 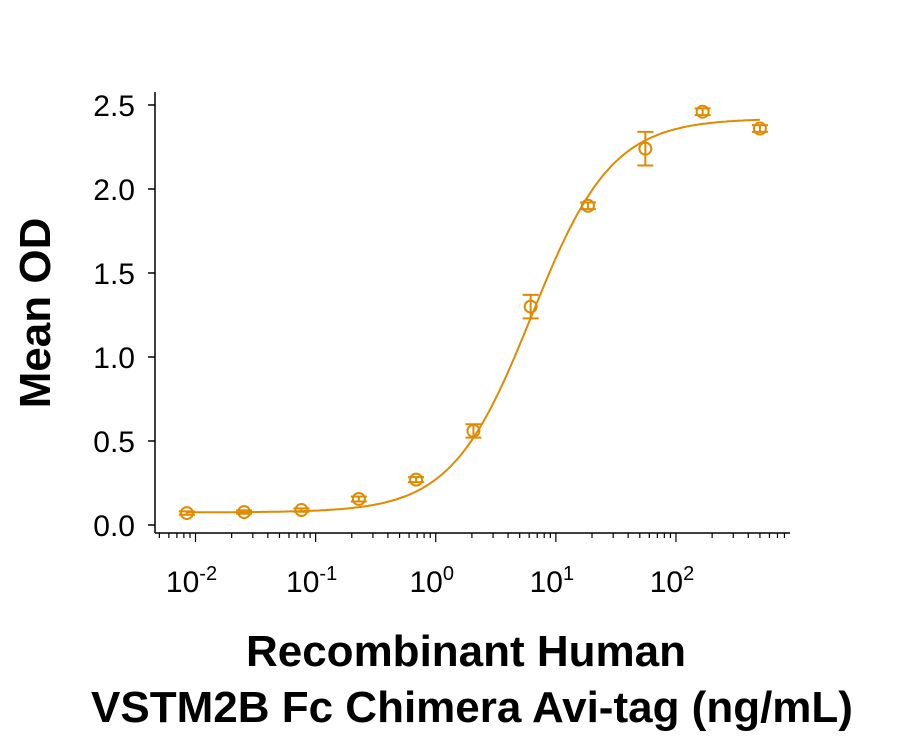 I want to click on y-tick-label: 2.5, so click(x=114, y=106).